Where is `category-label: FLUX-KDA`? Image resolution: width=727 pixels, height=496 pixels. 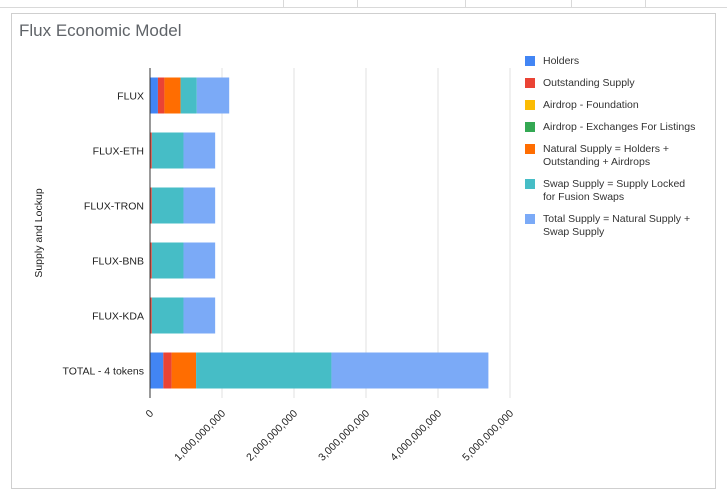
category-label: FLUX-KDA is located at coordinates (118, 317).